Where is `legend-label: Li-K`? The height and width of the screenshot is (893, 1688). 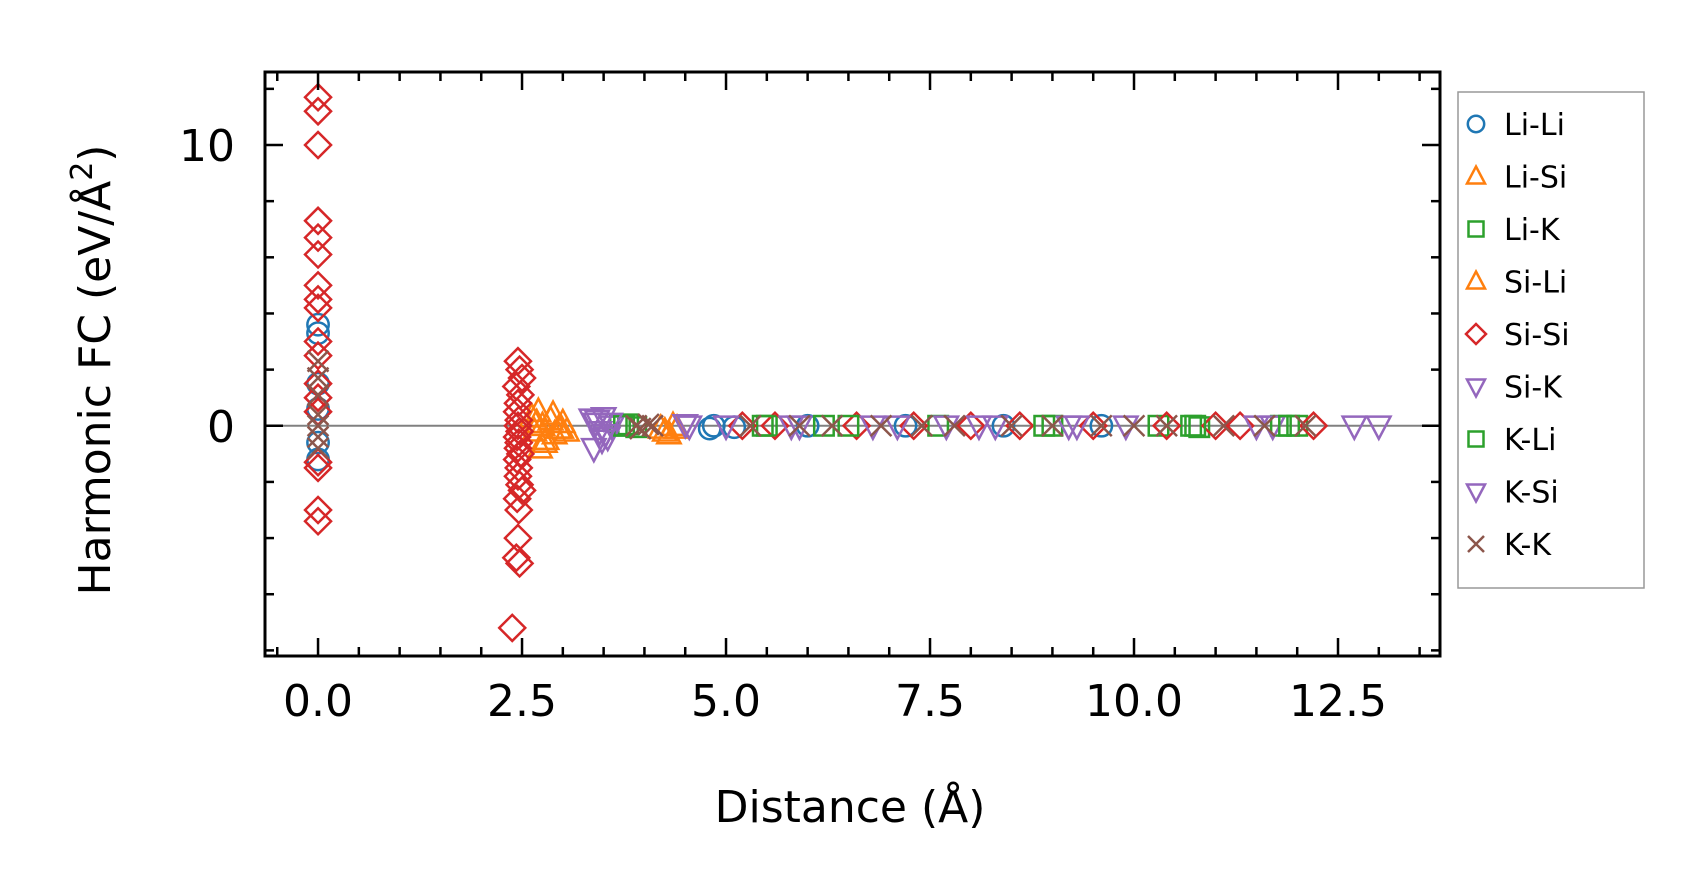
legend-label: Li-K is located at coordinates (1532, 230).